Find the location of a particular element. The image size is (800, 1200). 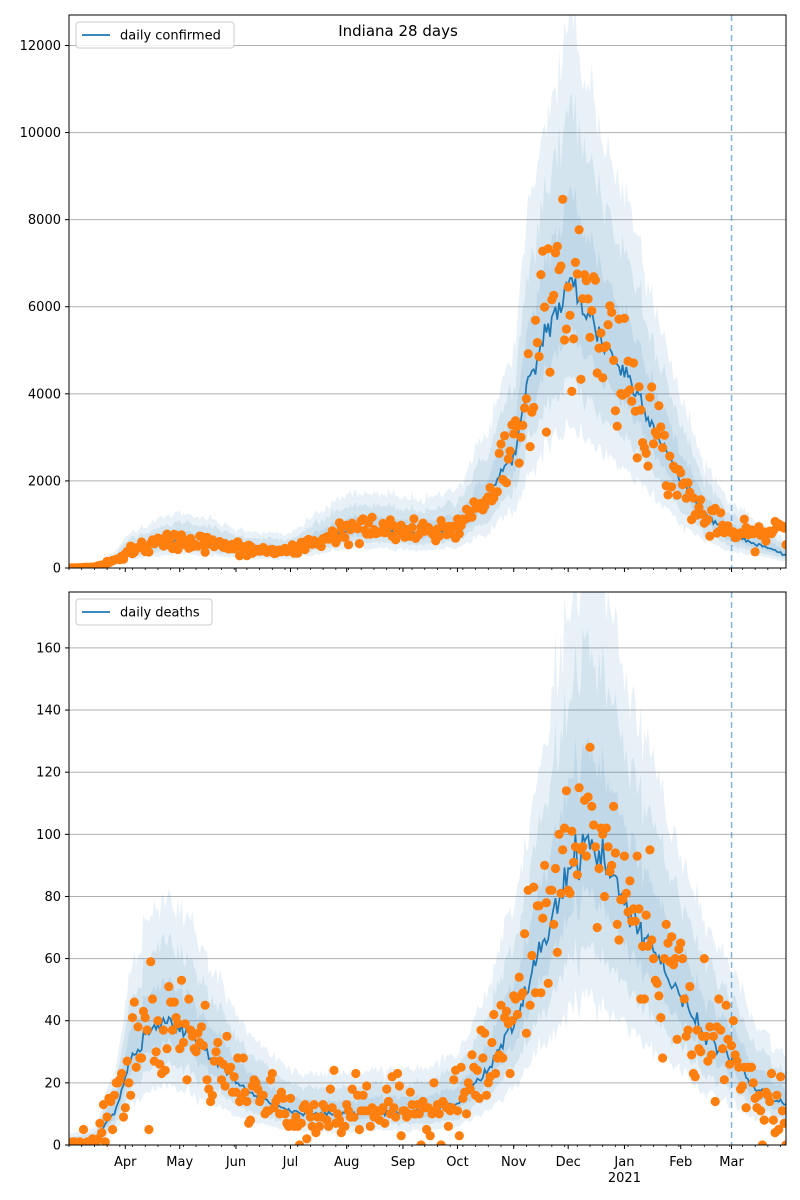

y-tick-label: 12000 is located at coordinates (40, 46).